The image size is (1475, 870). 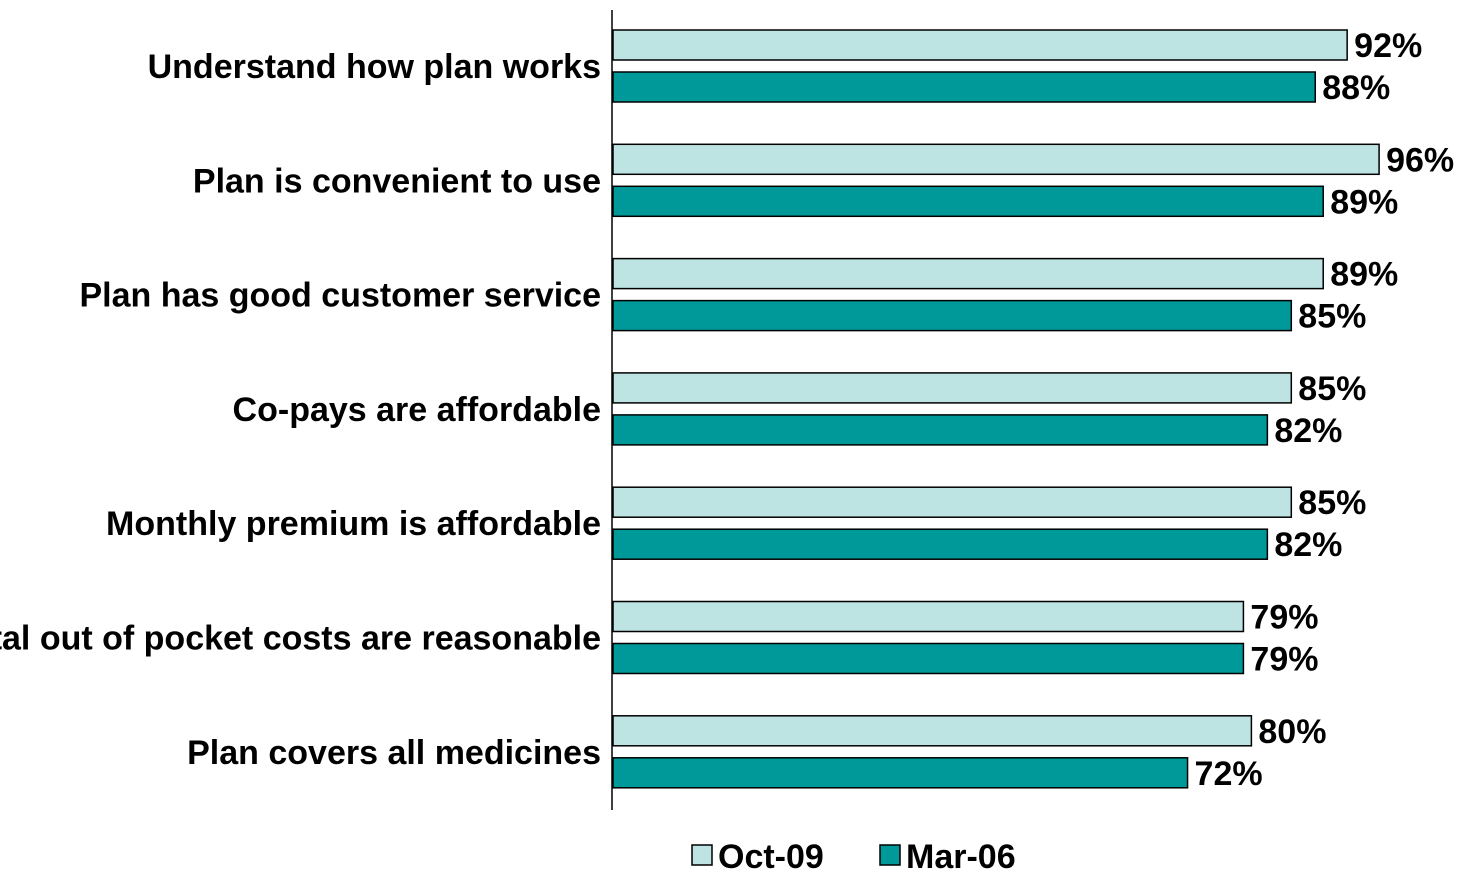 I want to click on data-label: 88%, so click(x=1356, y=88).